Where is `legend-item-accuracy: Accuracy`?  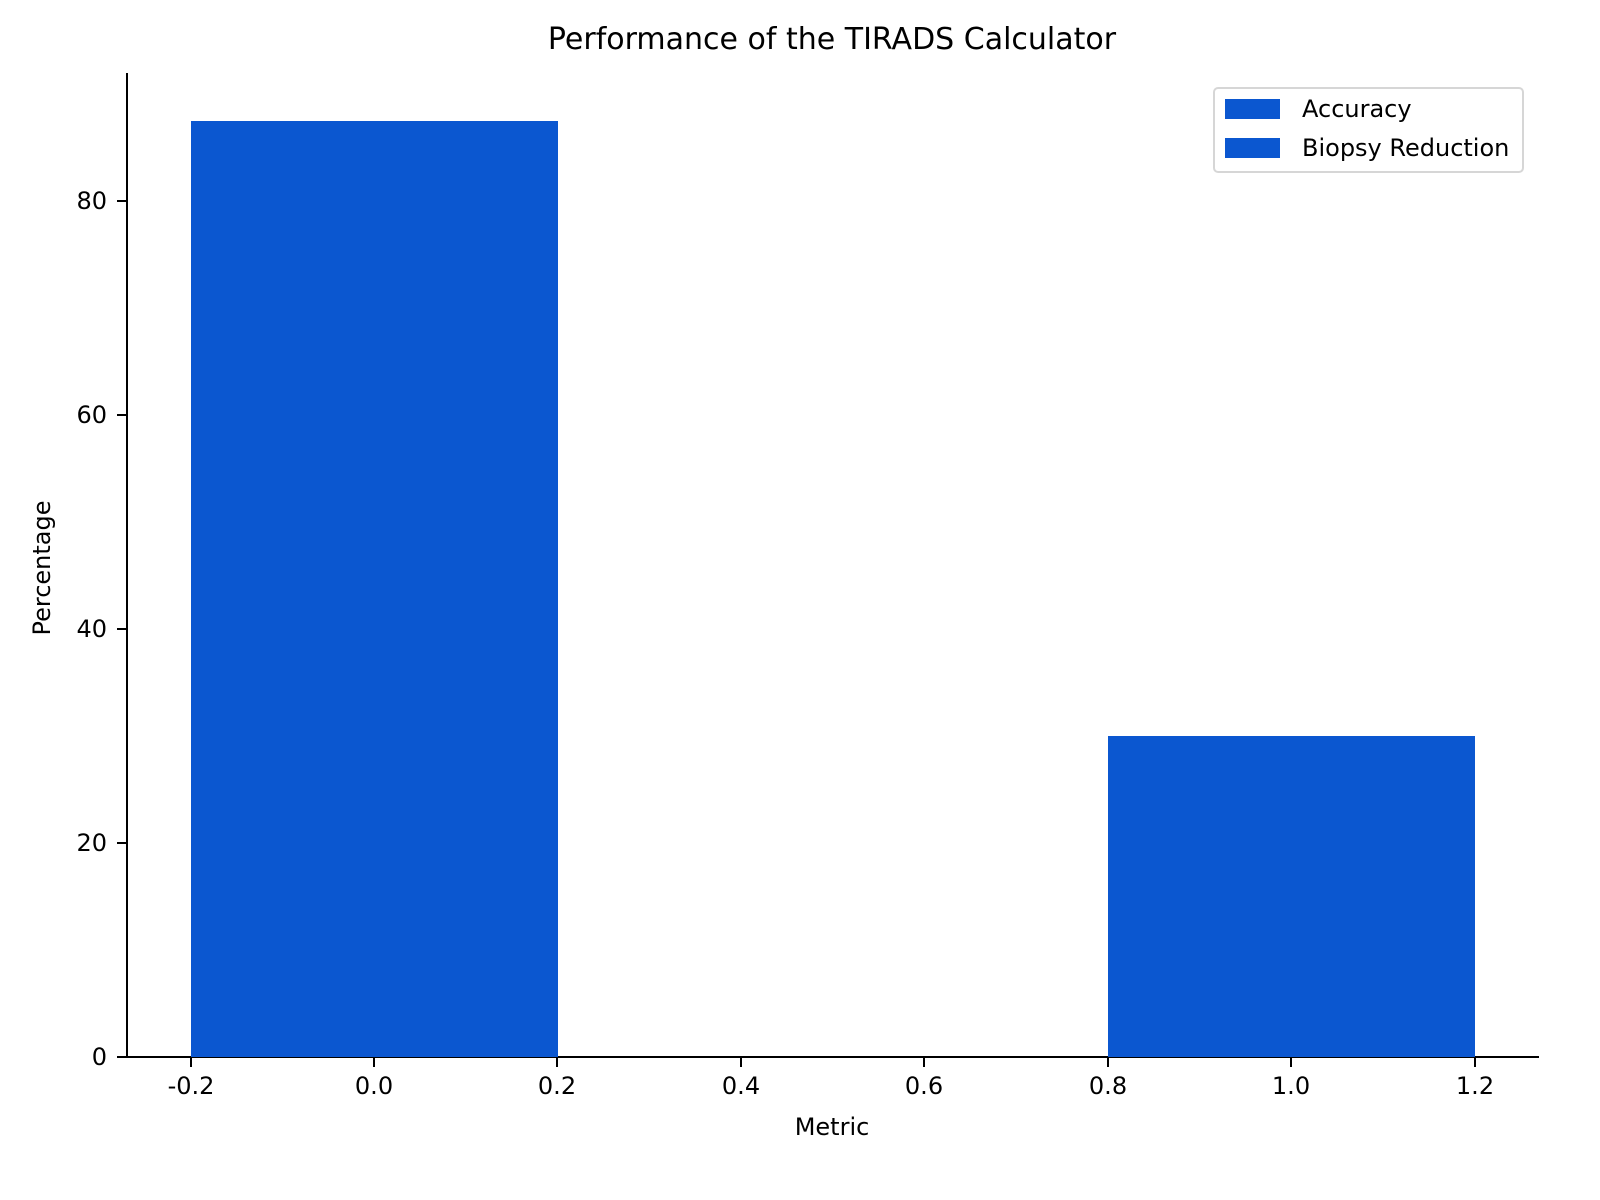 legend-item-accuracy: Accuracy is located at coordinates (1318, 109).